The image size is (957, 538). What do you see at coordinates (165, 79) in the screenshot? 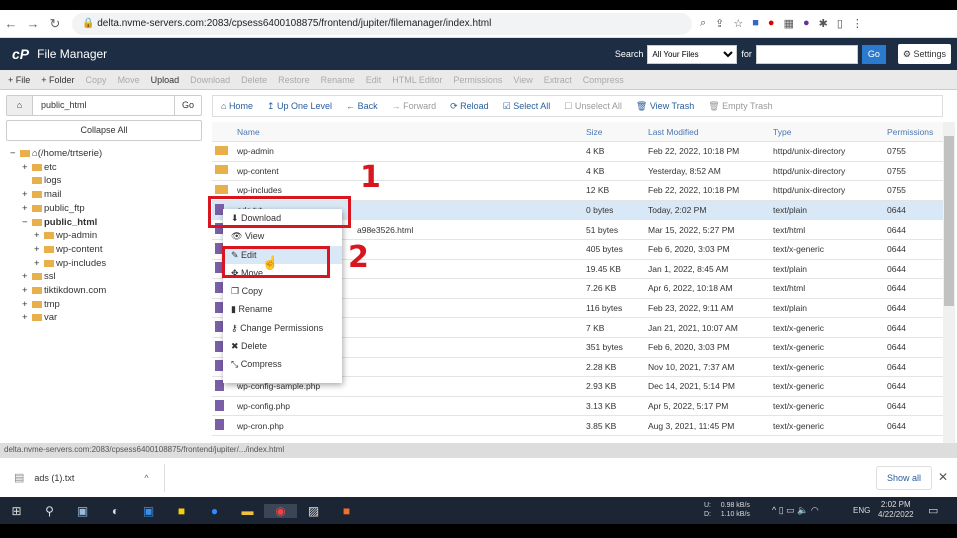
I see `toolbar-upload-button: Upload` at bounding box center [165, 79].